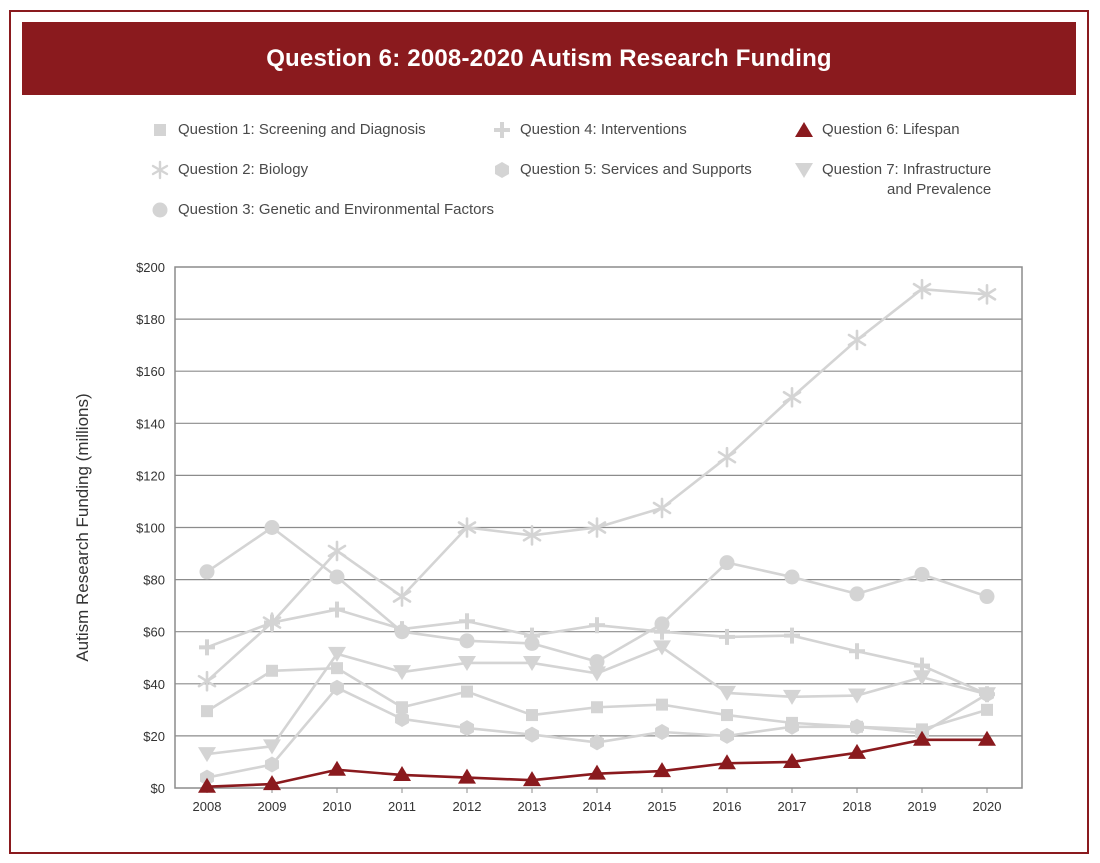  Describe the element at coordinates (622, 170) in the screenshot. I see `legend-item-q5: Question 5: Services and Supports` at that location.